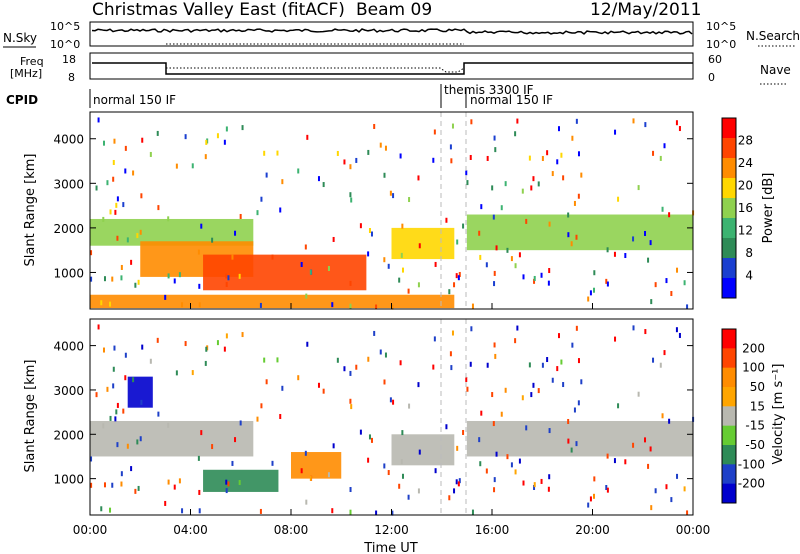  What do you see at coordinates (755, 445) in the screenshot?
I see `velocity-colorbar-tick-5: -50` at bounding box center [755, 445].